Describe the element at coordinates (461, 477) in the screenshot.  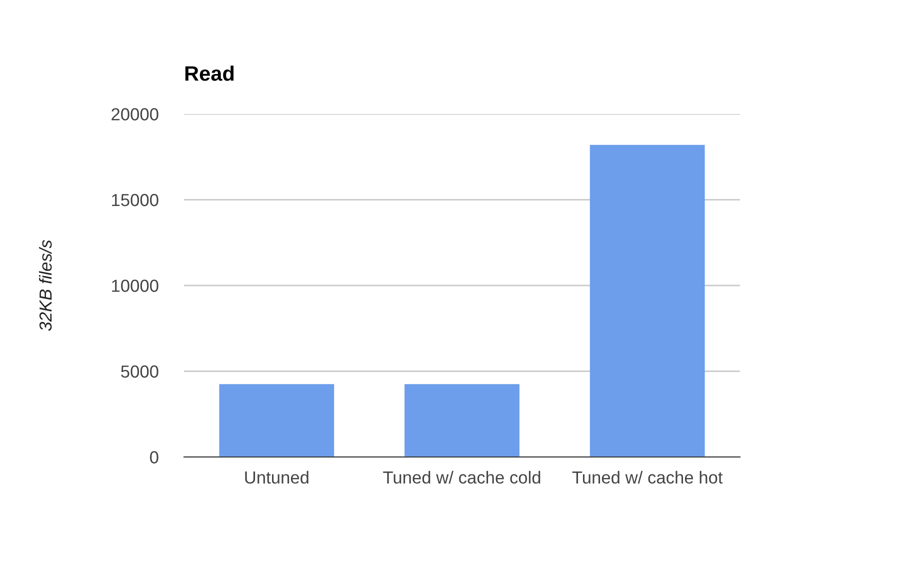
I see `x-tick-label: Tuned w/ cache cold` at that location.